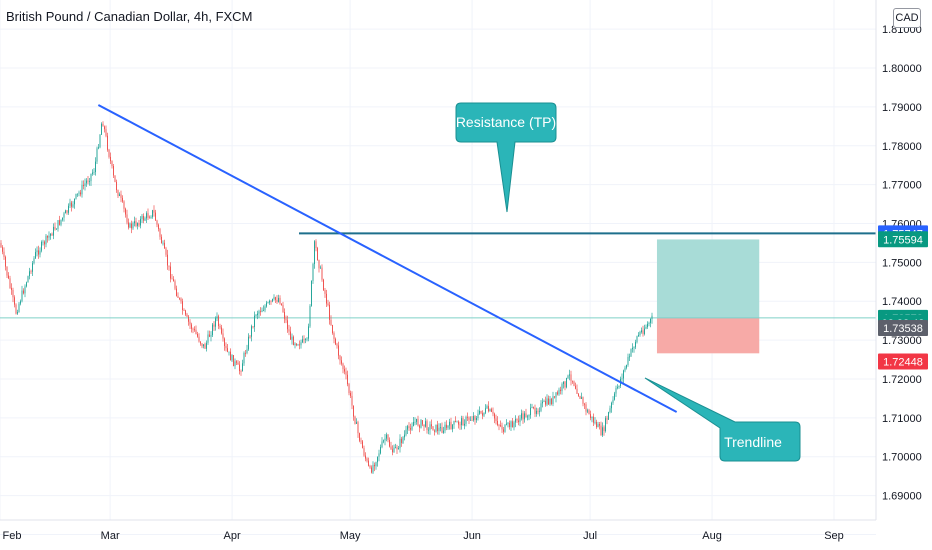  What do you see at coordinates (753, 442) in the screenshot?
I see `trendline-callout-label: Trendline` at bounding box center [753, 442].